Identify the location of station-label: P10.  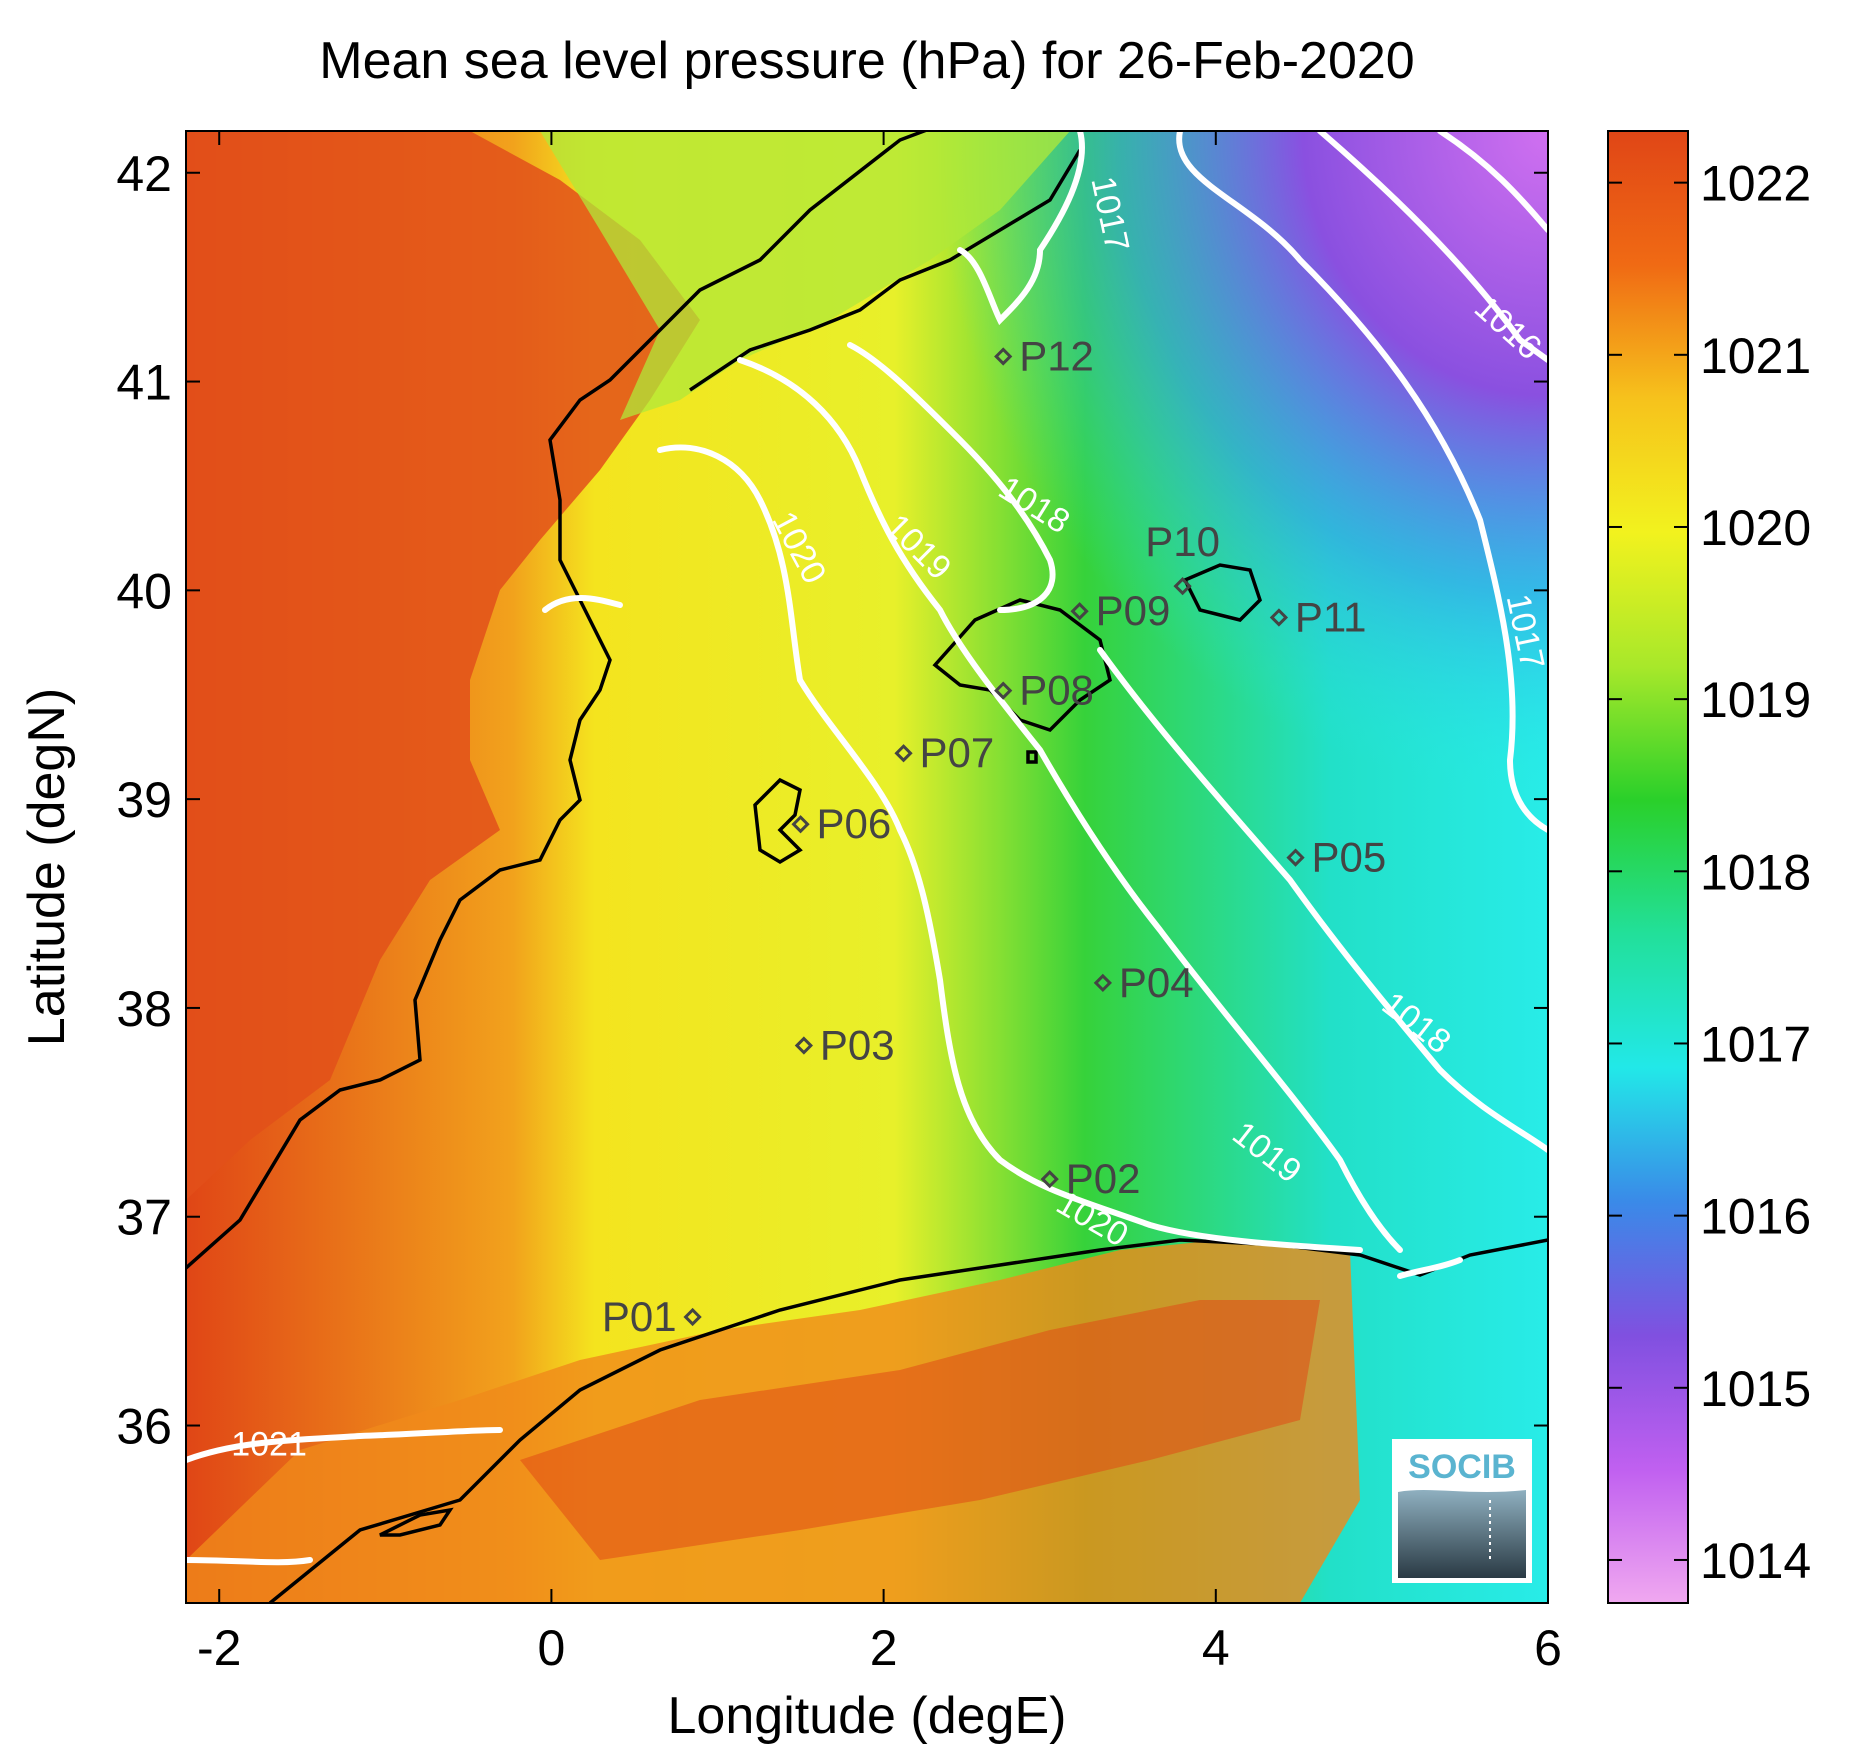
(1182, 541).